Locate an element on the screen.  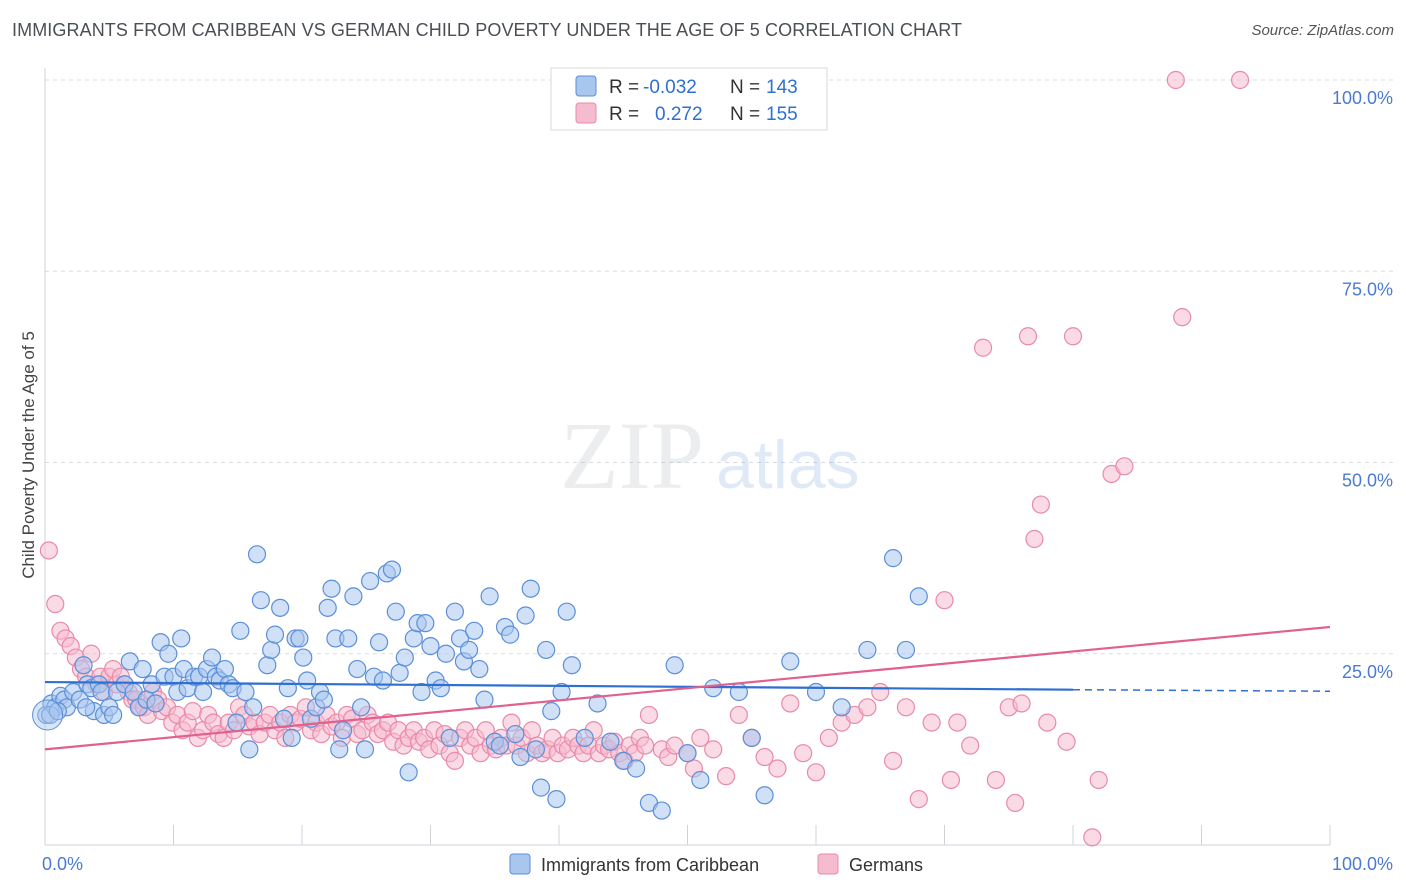
source-credit: Source: ZipAtlas.com is located at coordinates (1322, 30).